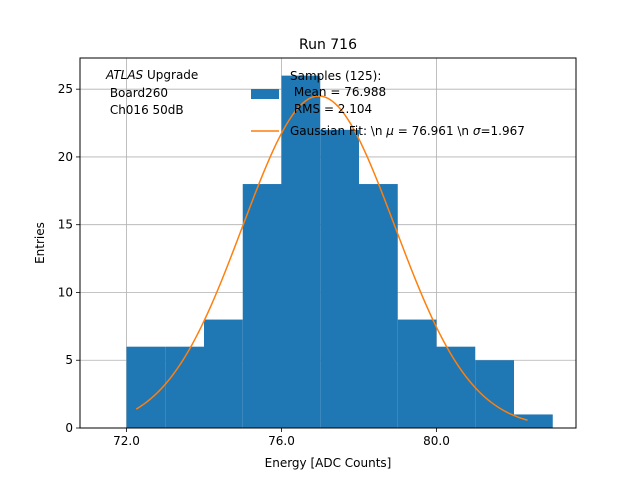 This screenshot has width=640, height=480. What do you see at coordinates (170, 75) in the screenshot?
I see `annotation-upgrade: Upgrade` at bounding box center [170, 75].